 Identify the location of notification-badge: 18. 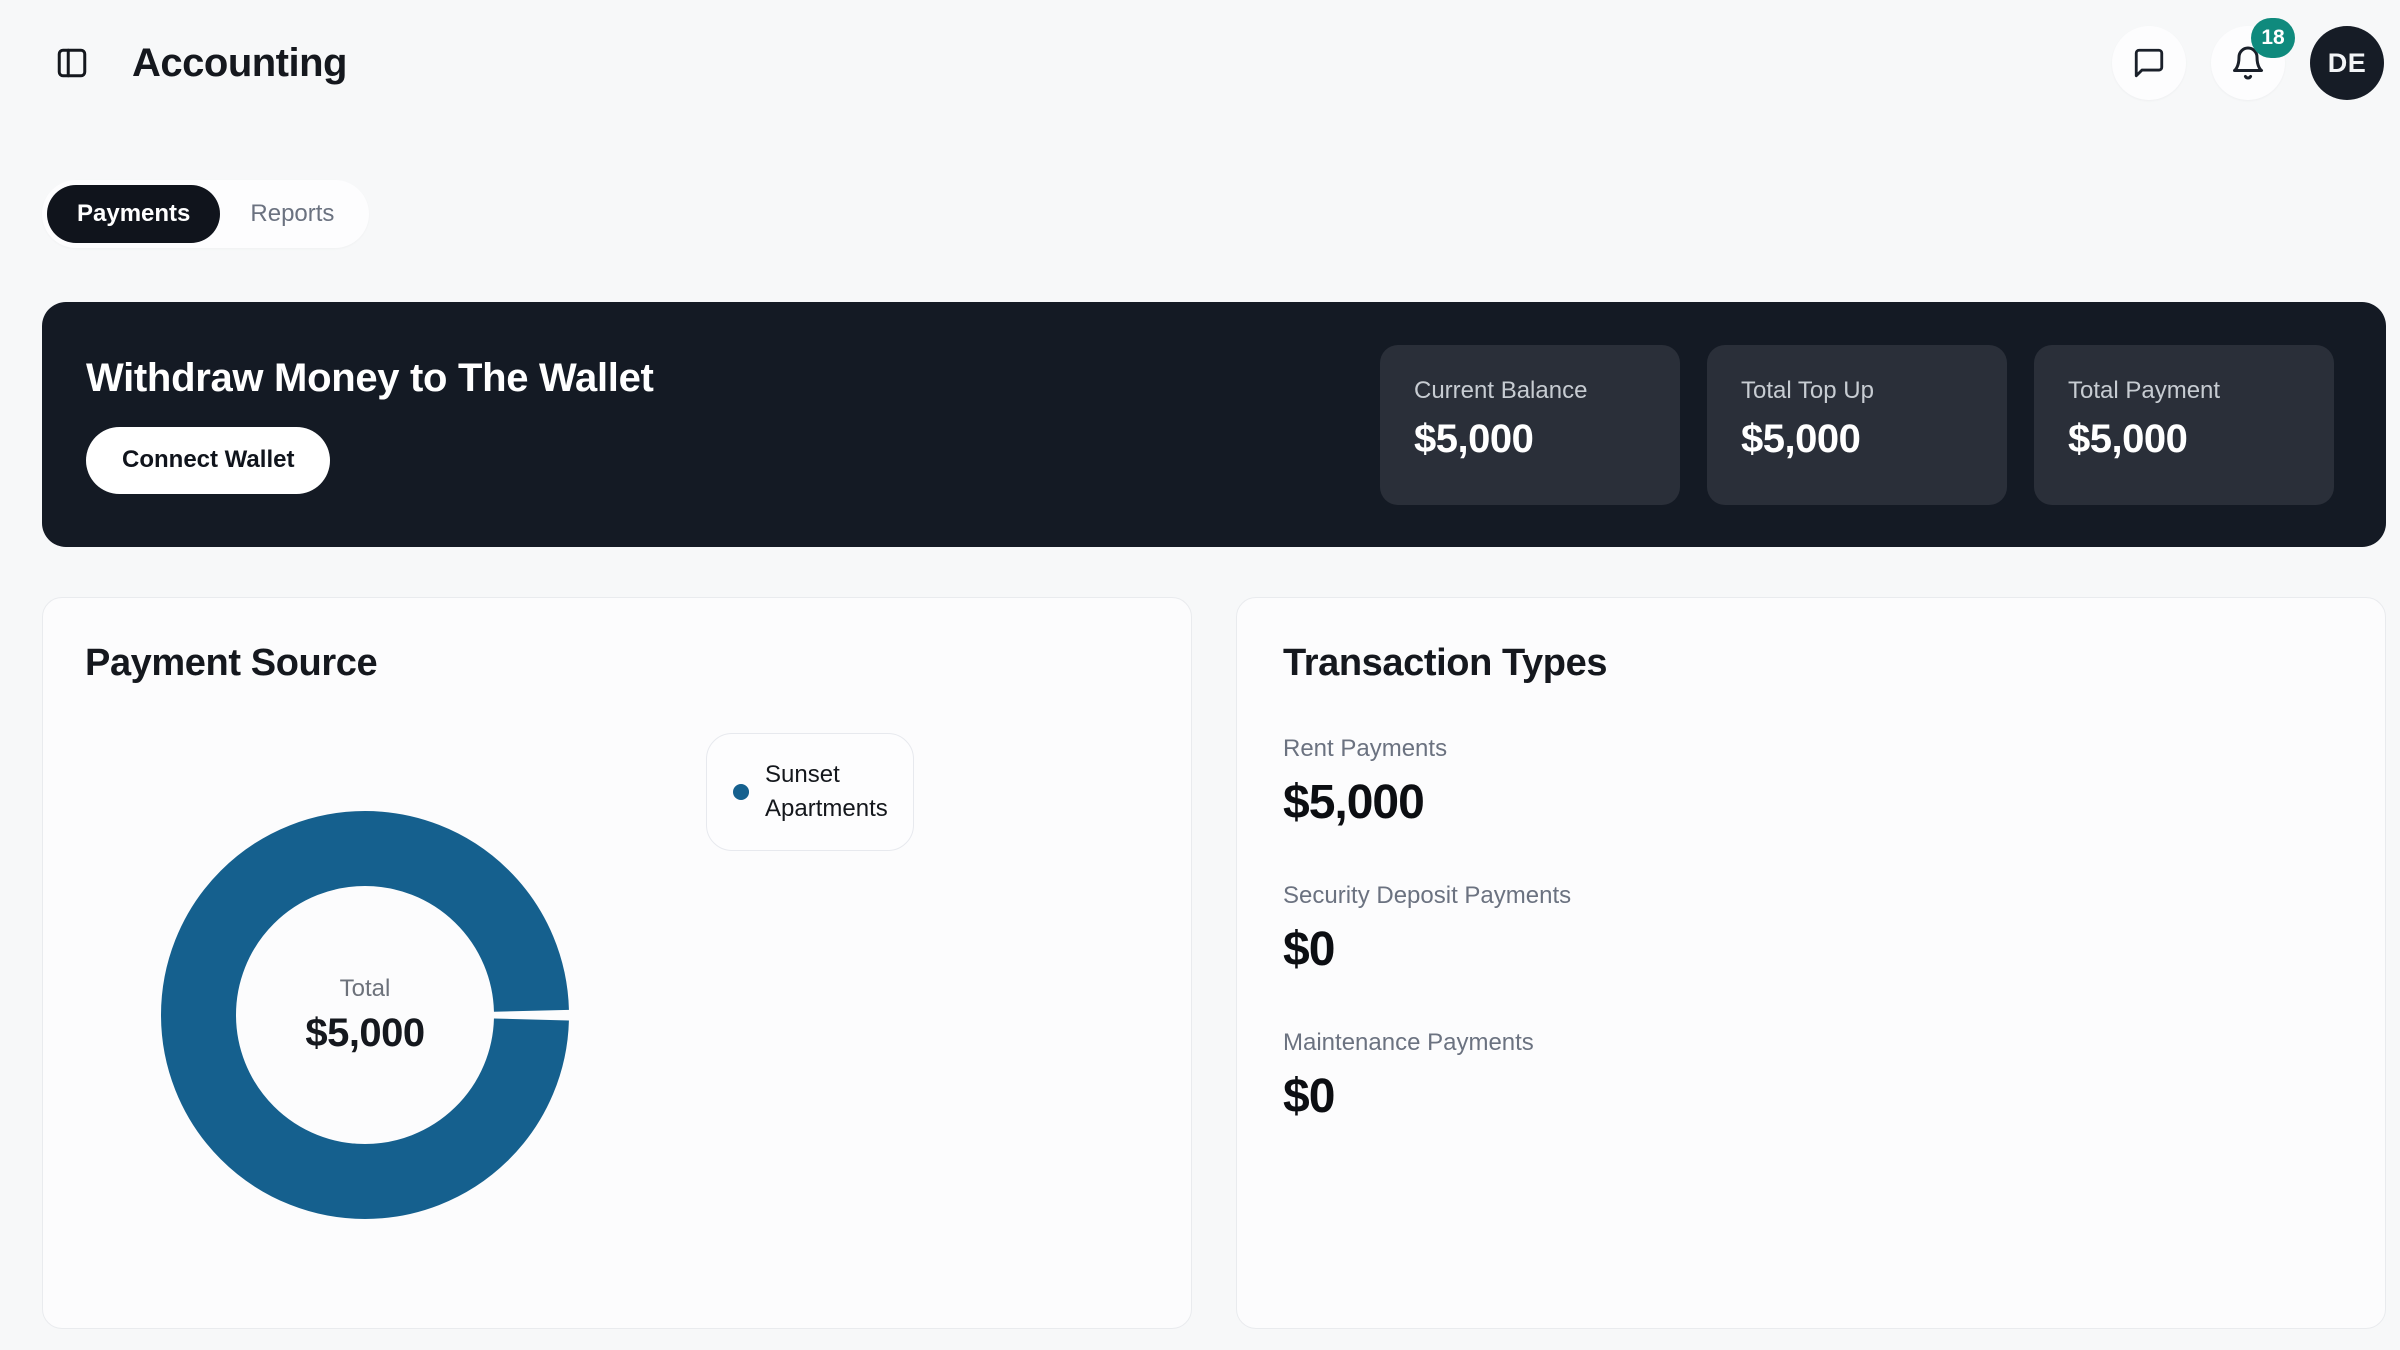
(2273, 38).